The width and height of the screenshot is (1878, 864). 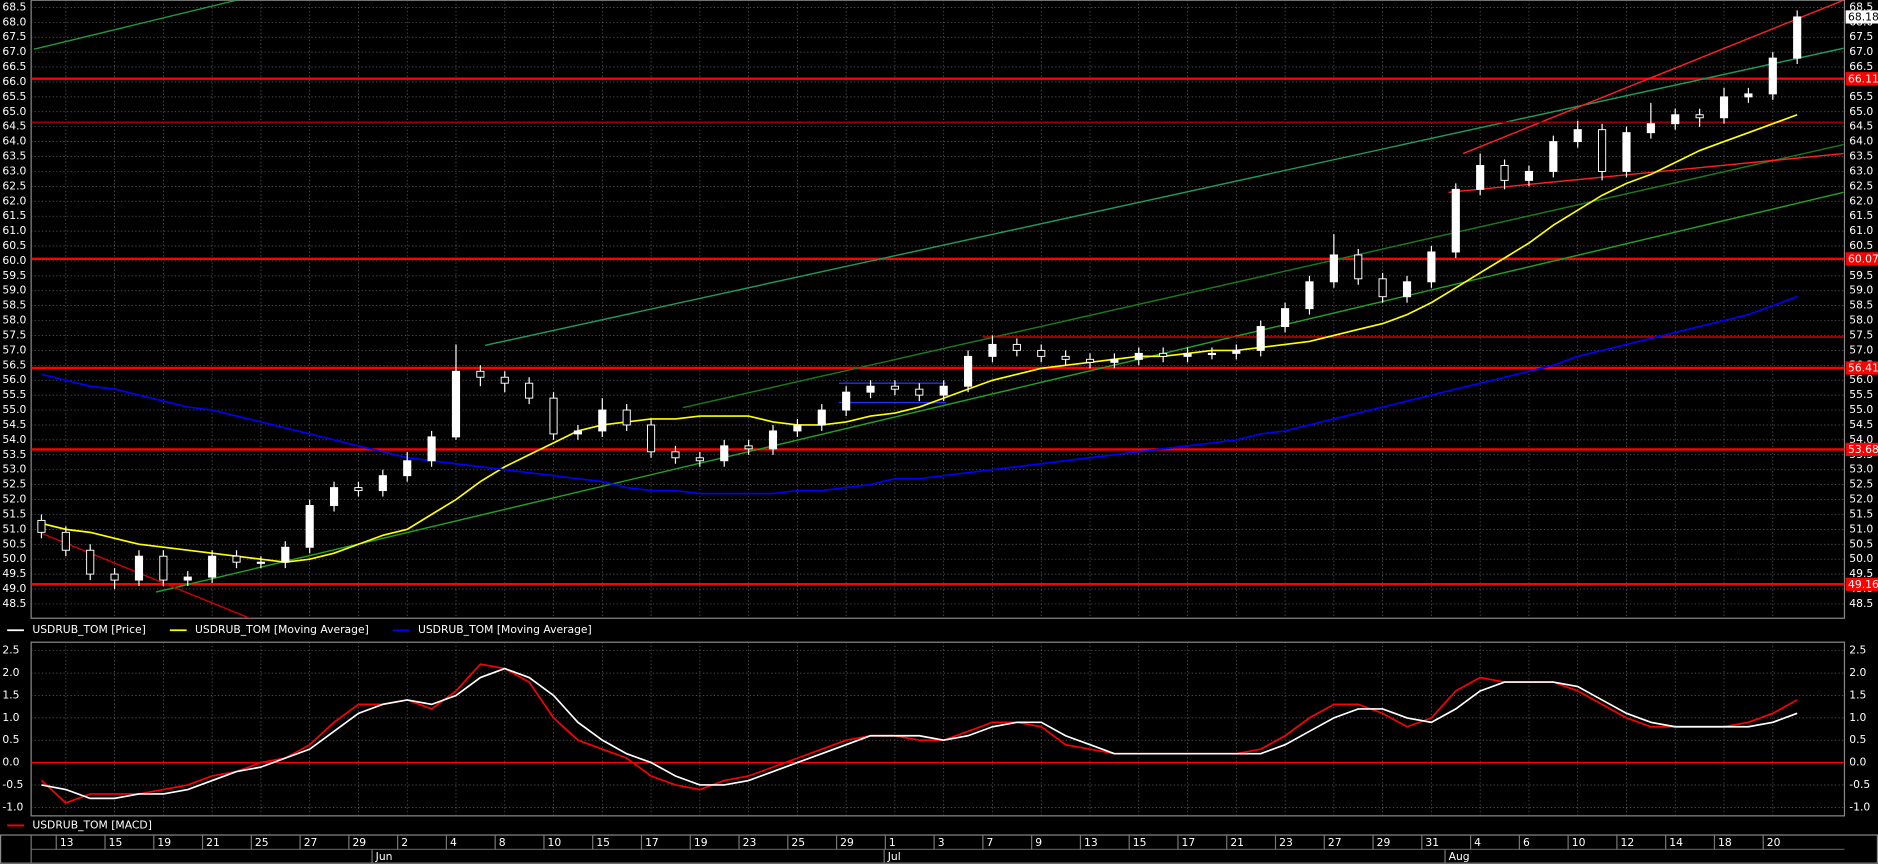 I want to click on x-tick-label: 23, so click(x=750, y=842).